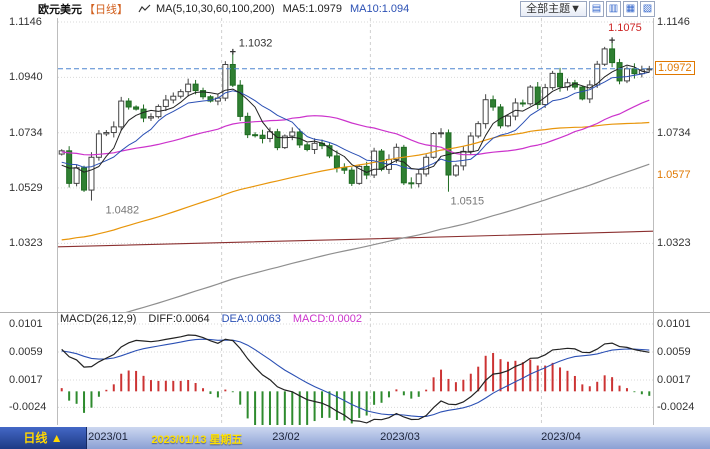 The height and width of the screenshot is (449, 710). I want to click on macd-hist-value: MACD:0.0002, so click(327, 319).